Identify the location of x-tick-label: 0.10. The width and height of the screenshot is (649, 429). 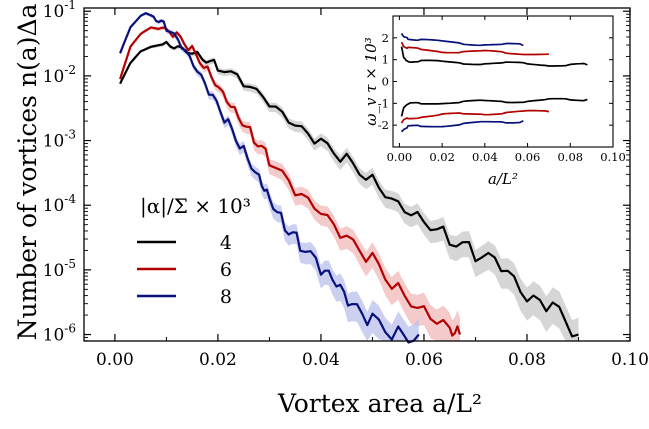
(630, 360).